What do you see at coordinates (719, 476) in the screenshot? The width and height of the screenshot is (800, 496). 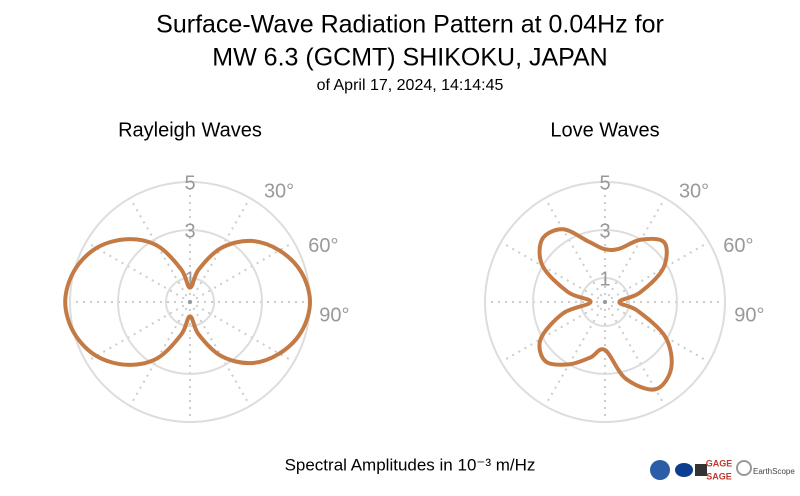 I see `logo-text: SAGE` at bounding box center [719, 476].